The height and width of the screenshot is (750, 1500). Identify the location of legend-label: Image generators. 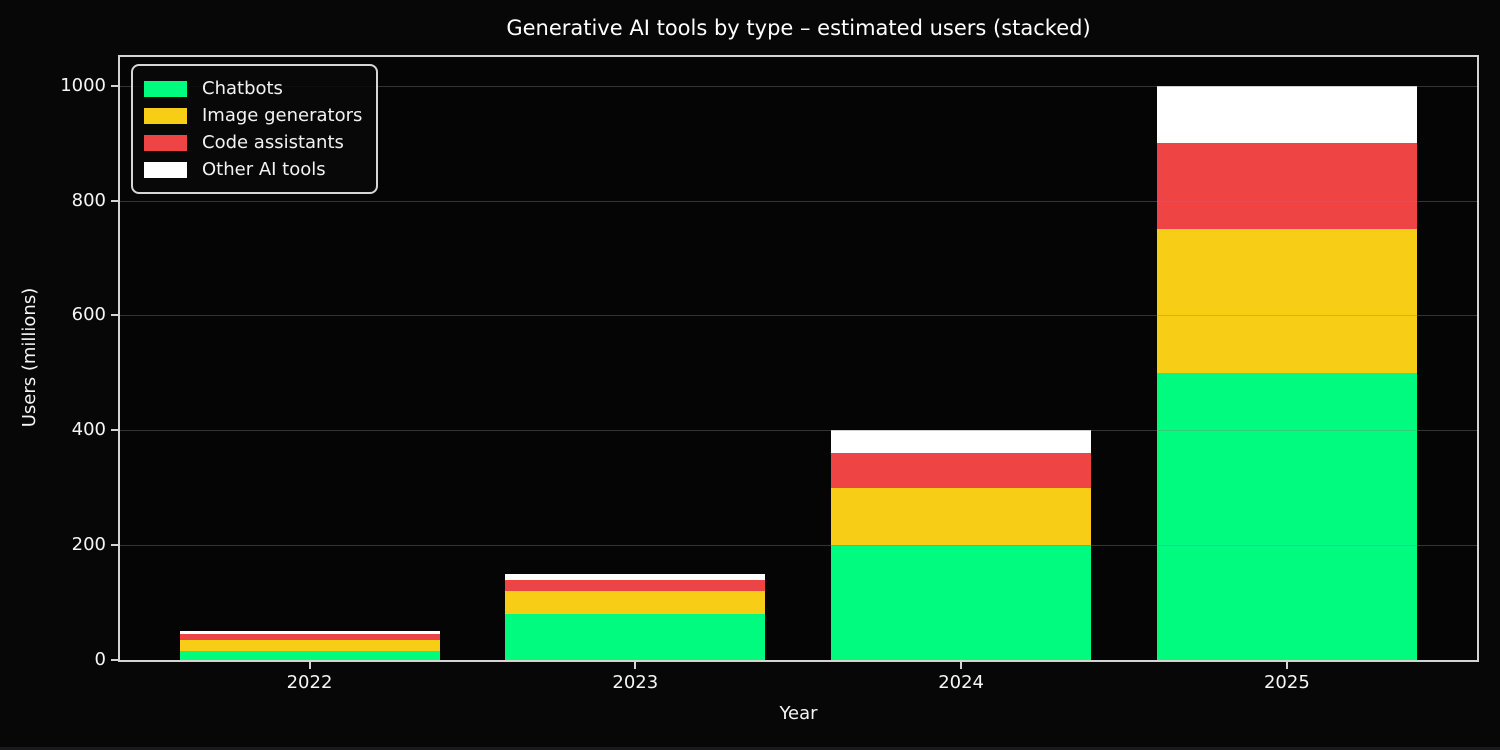
(282, 115).